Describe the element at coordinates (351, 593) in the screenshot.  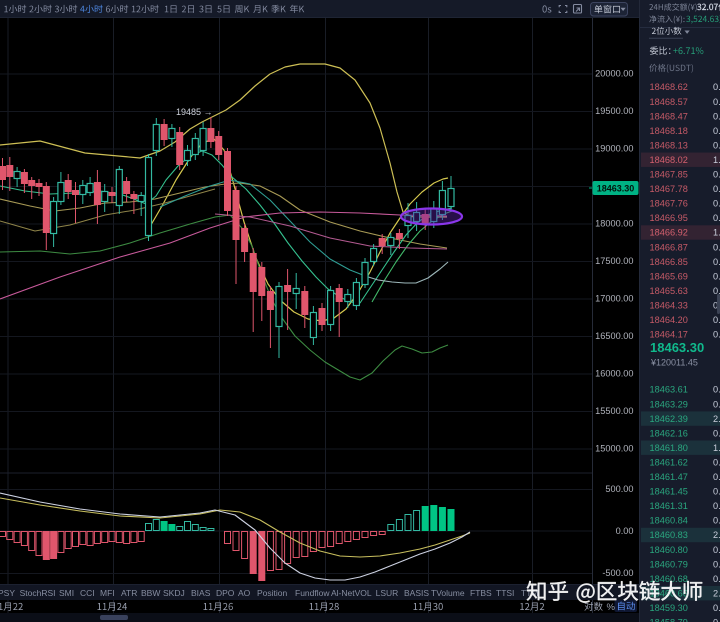
I see `svg-text: Al-NetVOL` at that location.